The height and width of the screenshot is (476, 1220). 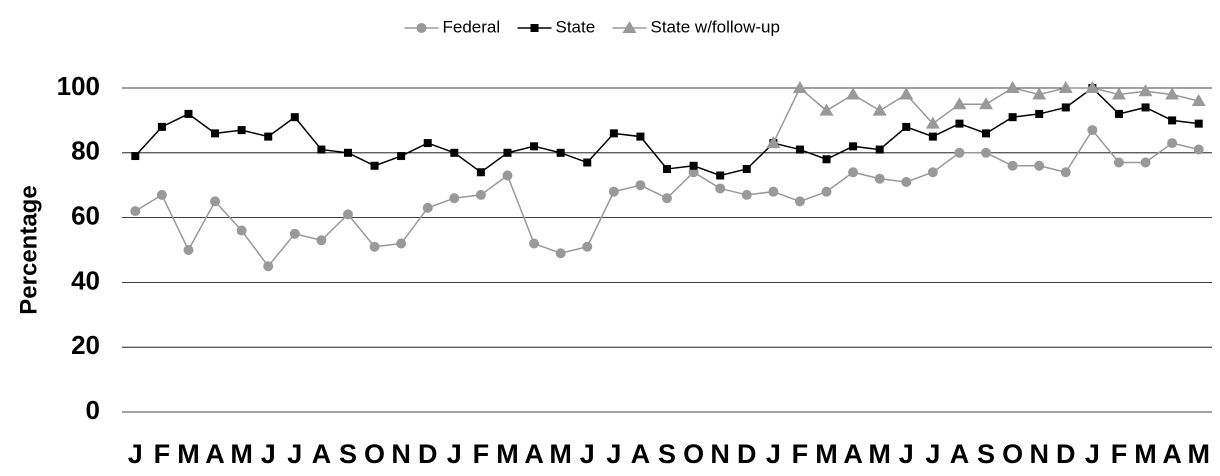 I want to click on y-axis-label: Percentage, so click(x=28, y=249).